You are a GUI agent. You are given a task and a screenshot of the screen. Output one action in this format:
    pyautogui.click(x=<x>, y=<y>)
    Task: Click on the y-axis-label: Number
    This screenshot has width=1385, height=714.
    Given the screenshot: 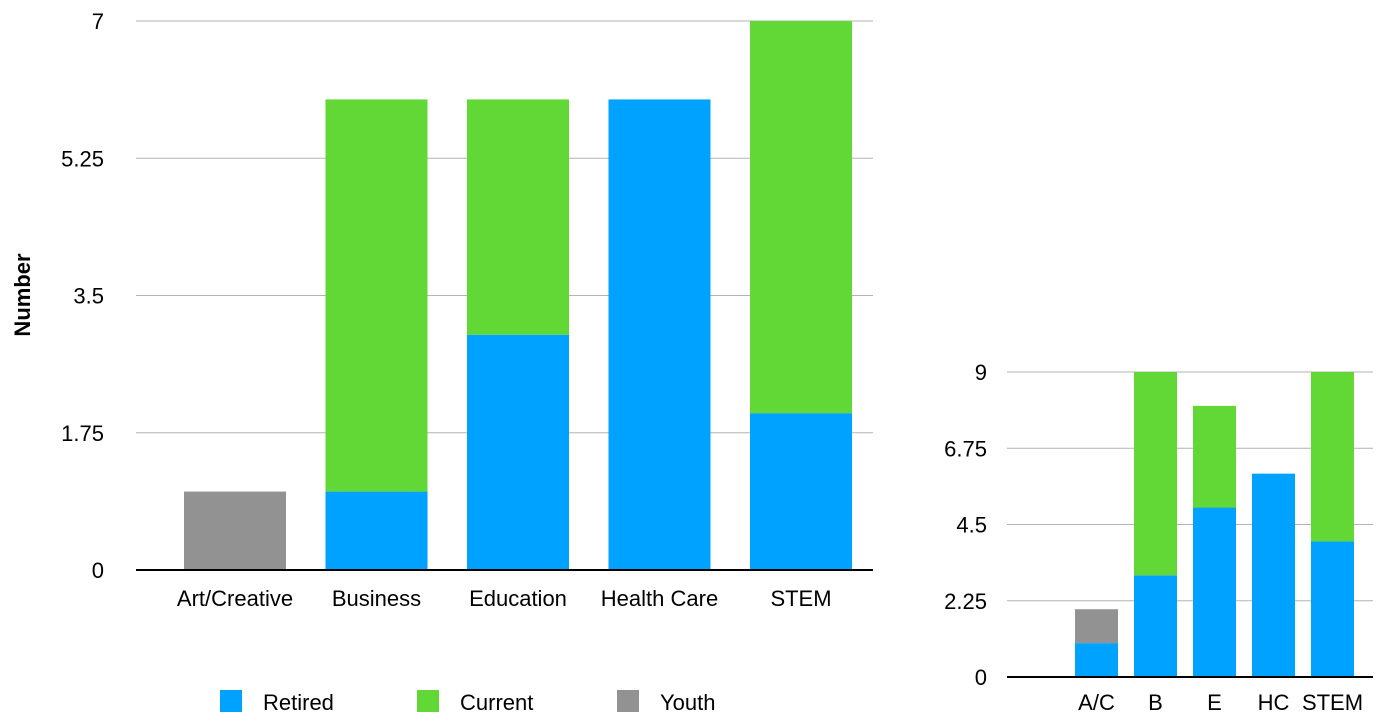 What is the action you would take?
    pyautogui.click(x=22, y=295)
    